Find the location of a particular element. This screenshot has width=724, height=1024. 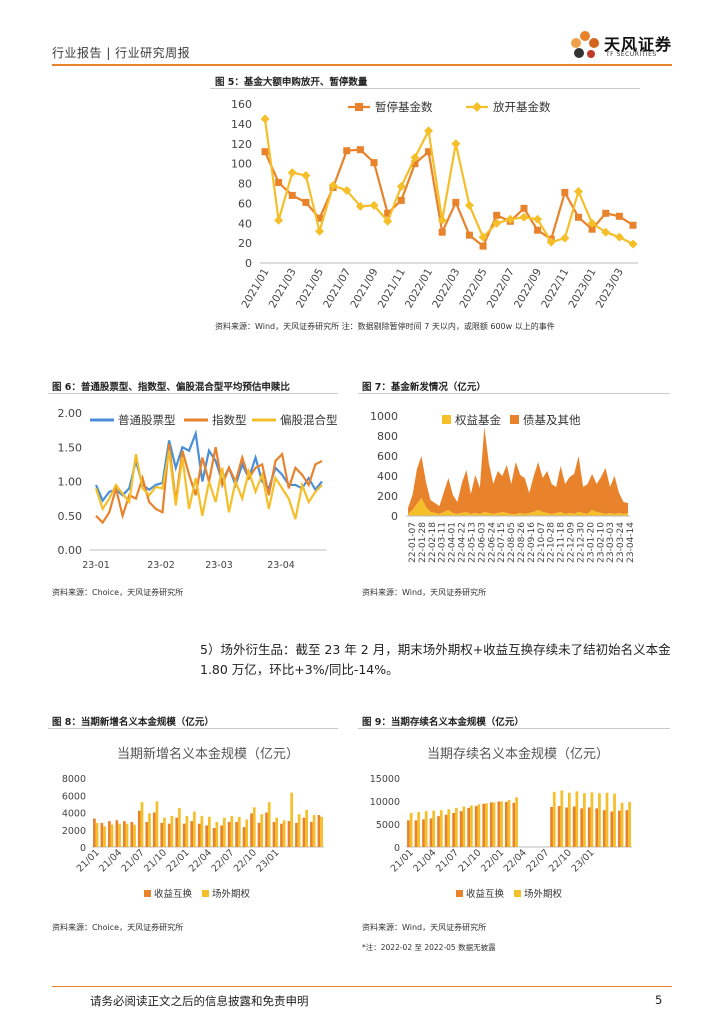

x-tick-label: 21/10 is located at coordinates (470, 860).